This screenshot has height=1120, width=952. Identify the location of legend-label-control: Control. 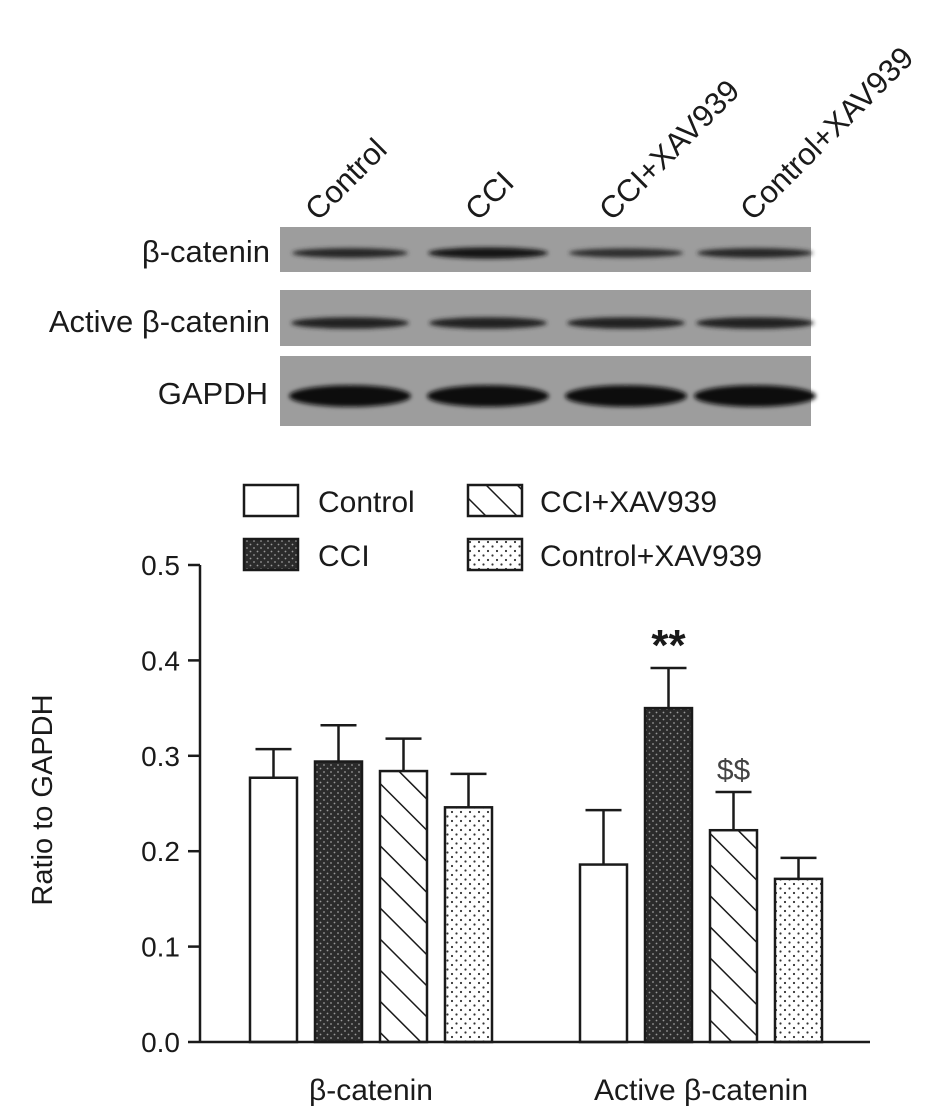
(366, 502).